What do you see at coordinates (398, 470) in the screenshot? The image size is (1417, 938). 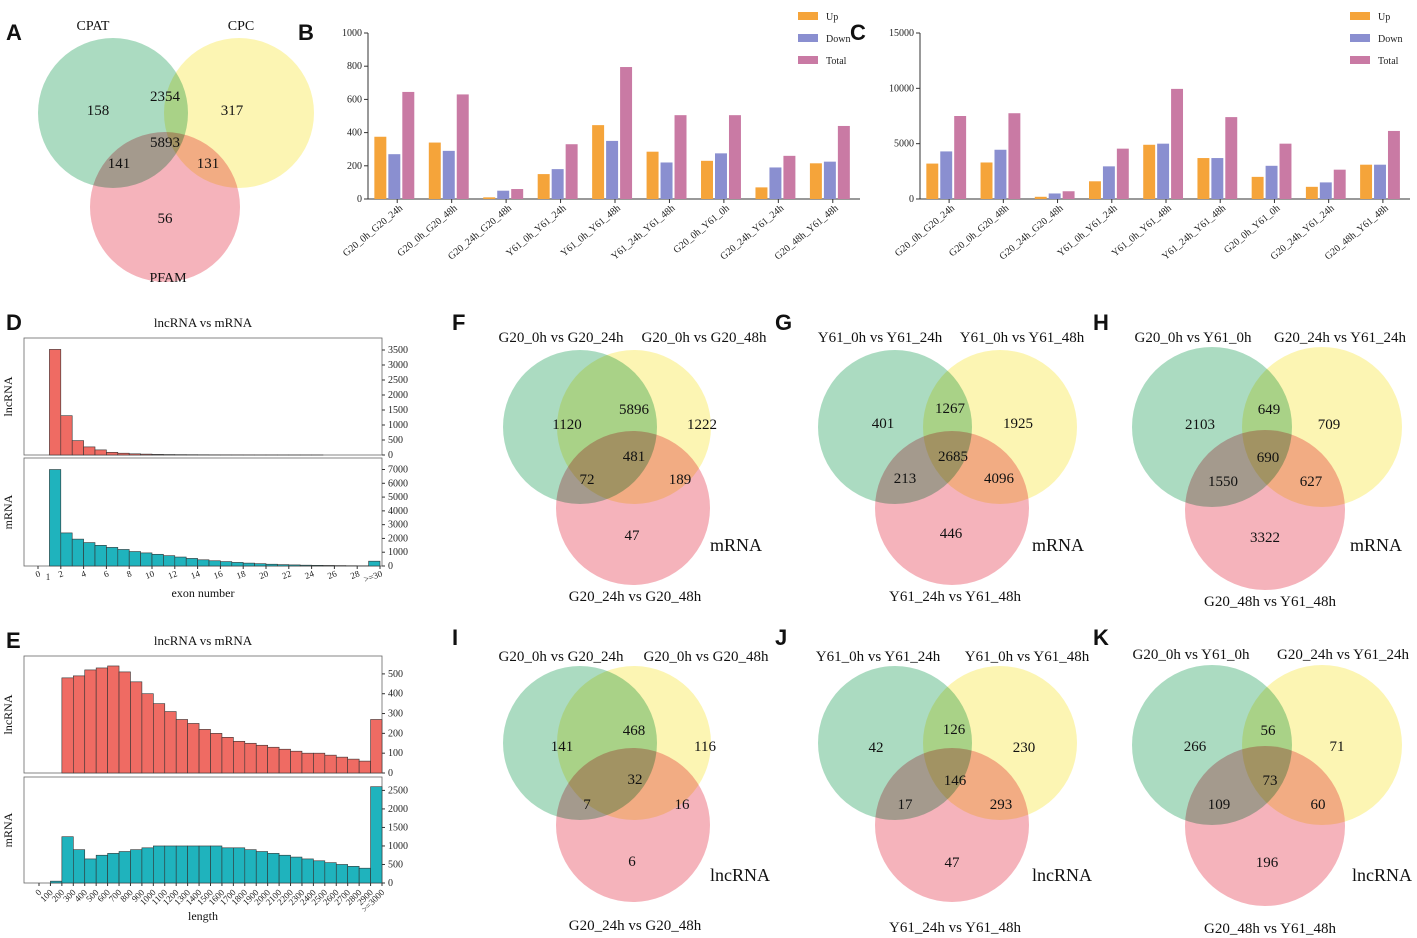 I see `y-tick-label: 7000` at bounding box center [398, 470].